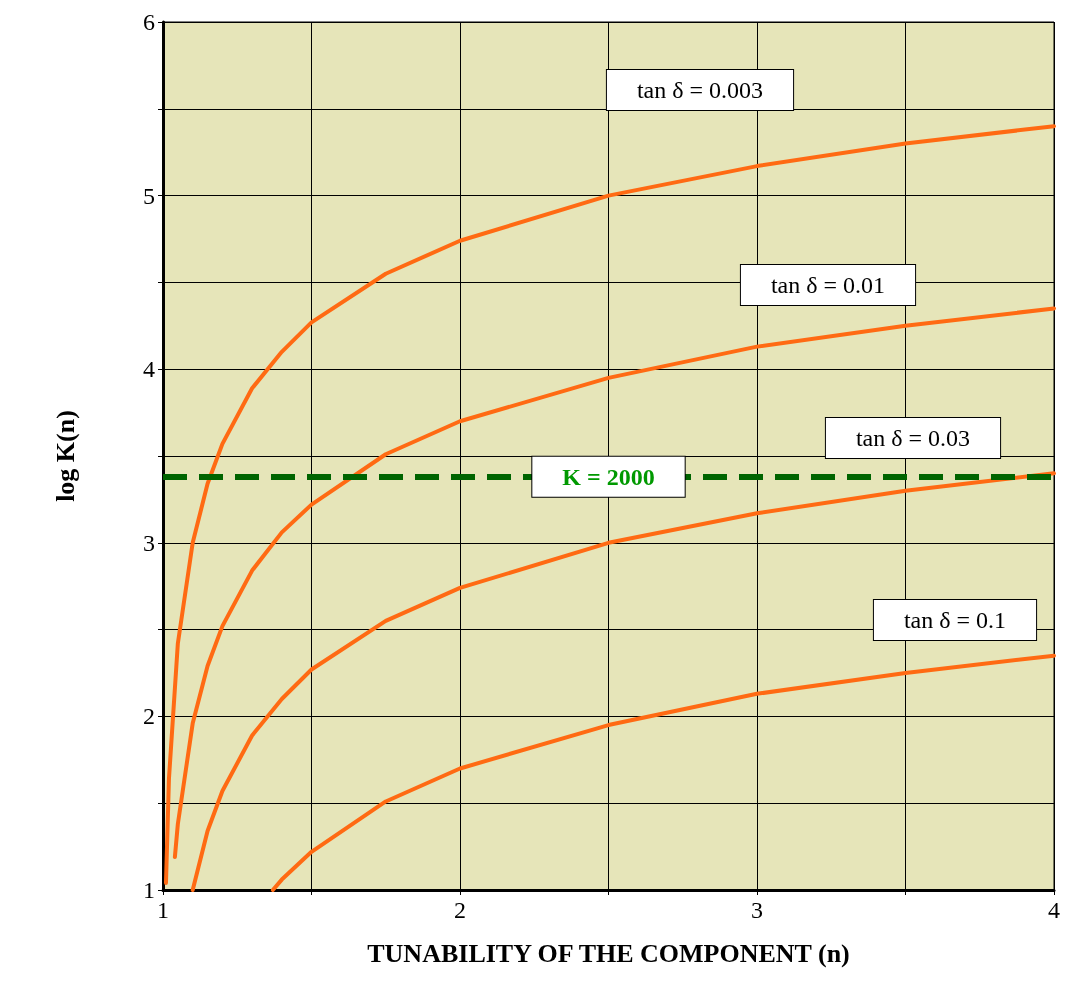 This screenshot has height=995, width=1074. I want to click on y-tick-label: 4, so click(149, 369).